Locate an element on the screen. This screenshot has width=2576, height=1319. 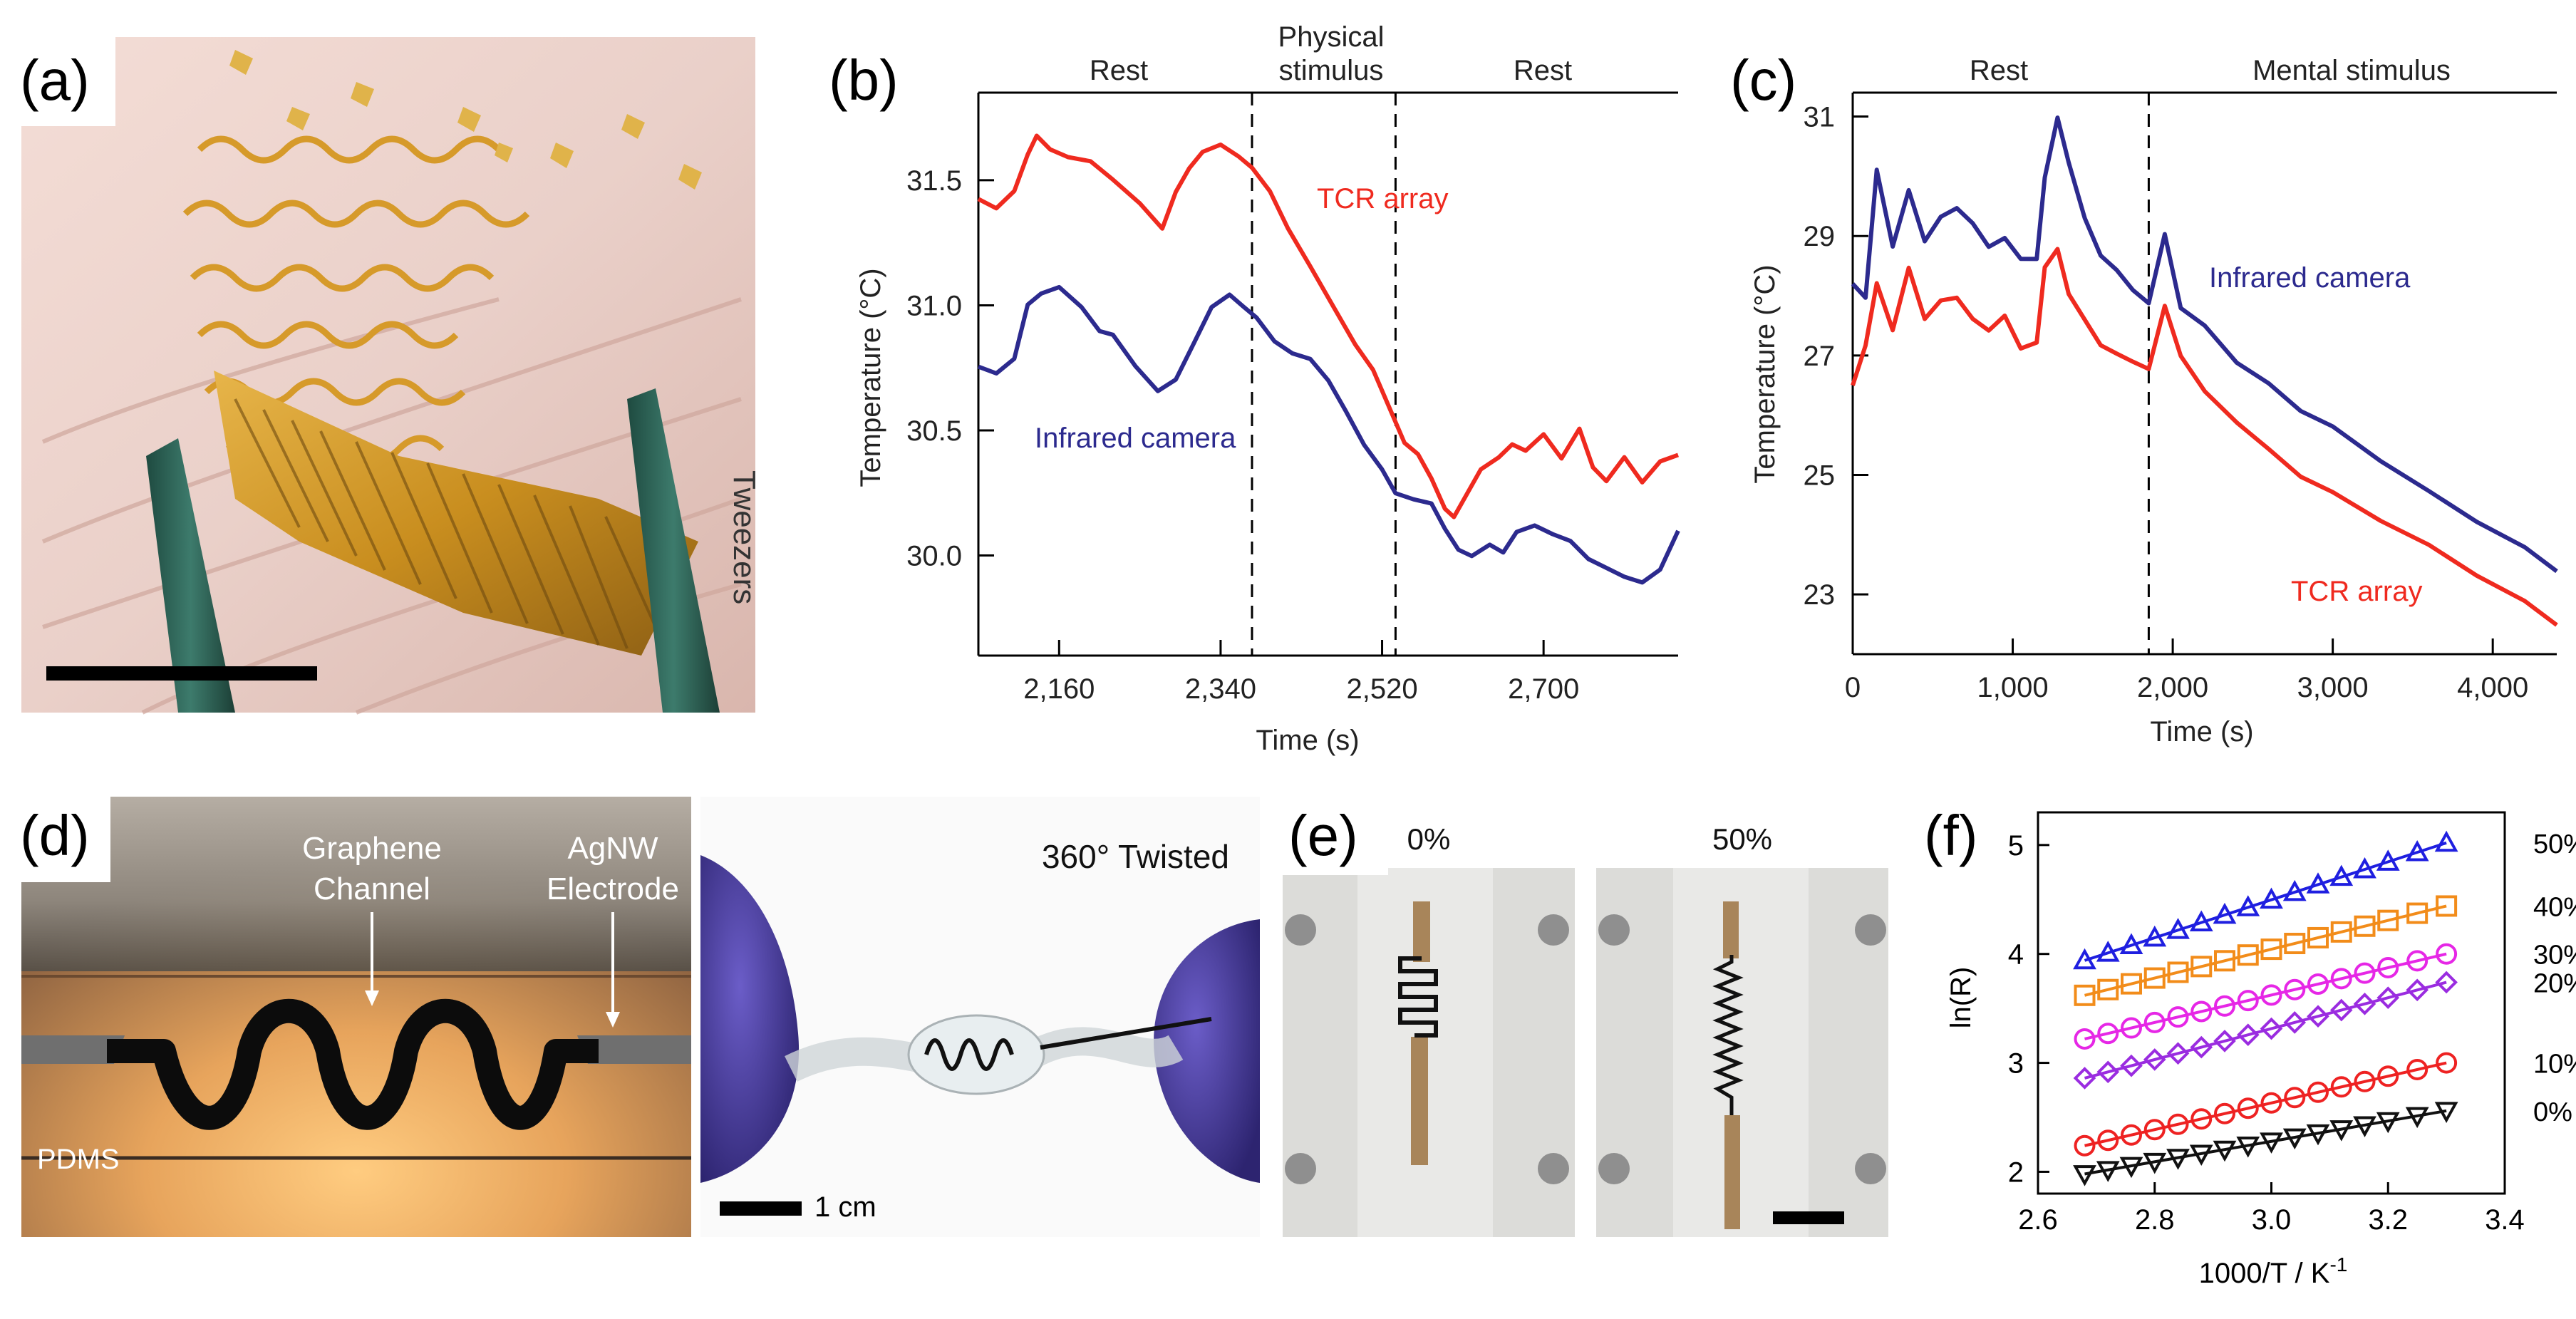
x-tick-label: 2,700 is located at coordinates (1544, 689).